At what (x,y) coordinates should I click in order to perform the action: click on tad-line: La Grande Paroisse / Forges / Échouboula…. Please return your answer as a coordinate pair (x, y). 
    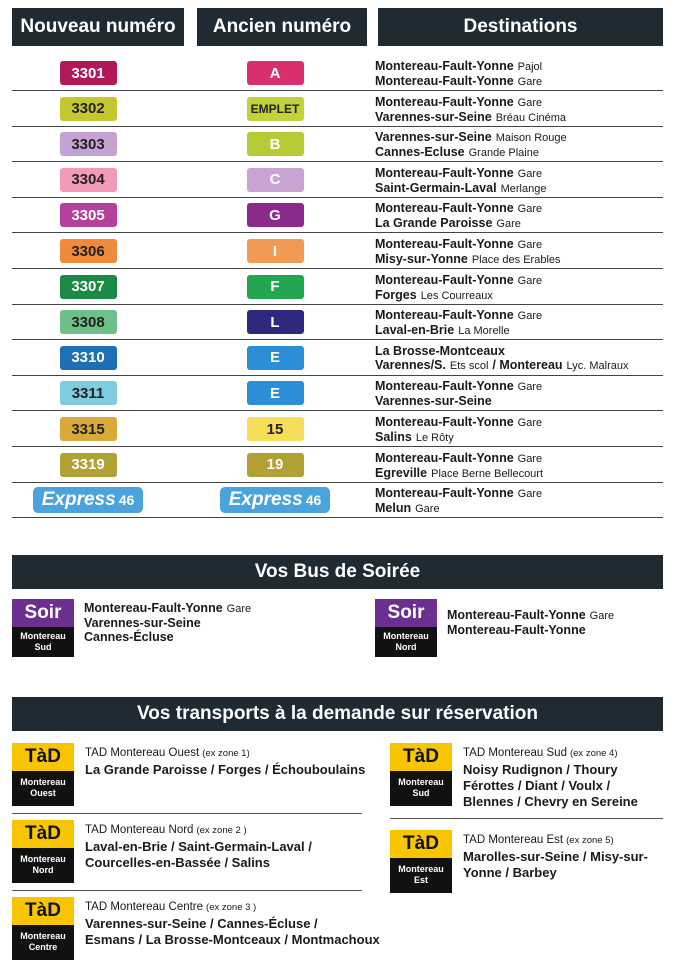
    Looking at the image, I should click on (225, 769).